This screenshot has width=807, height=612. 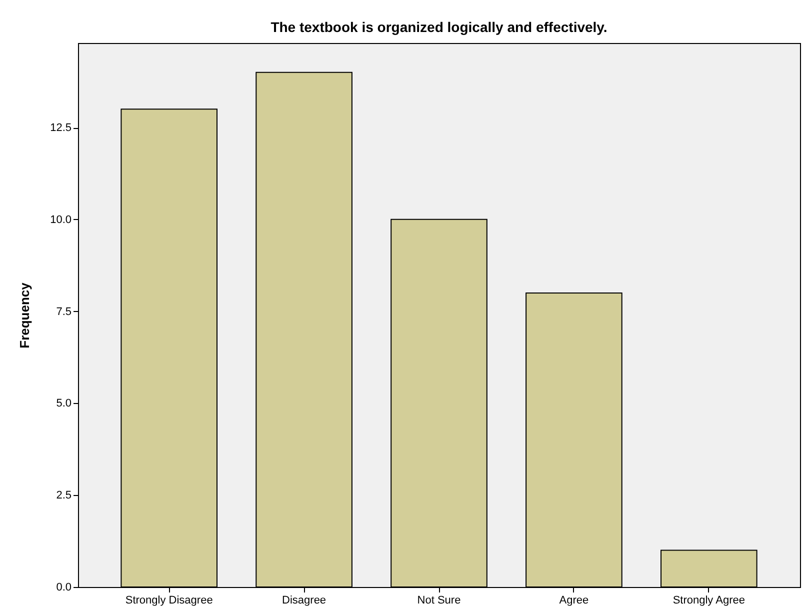 I want to click on chart-title: The textbook is organized logically and effectively., so click(x=439, y=27).